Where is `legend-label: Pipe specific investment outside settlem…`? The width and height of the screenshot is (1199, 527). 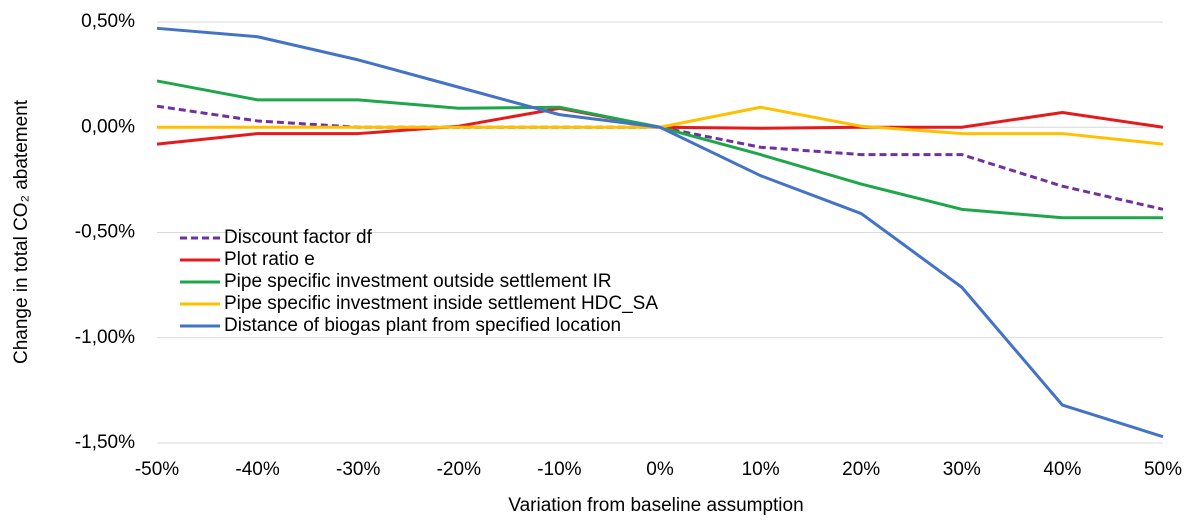 legend-label: Pipe specific investment outside settlem… is located at coordinates (418, 281).